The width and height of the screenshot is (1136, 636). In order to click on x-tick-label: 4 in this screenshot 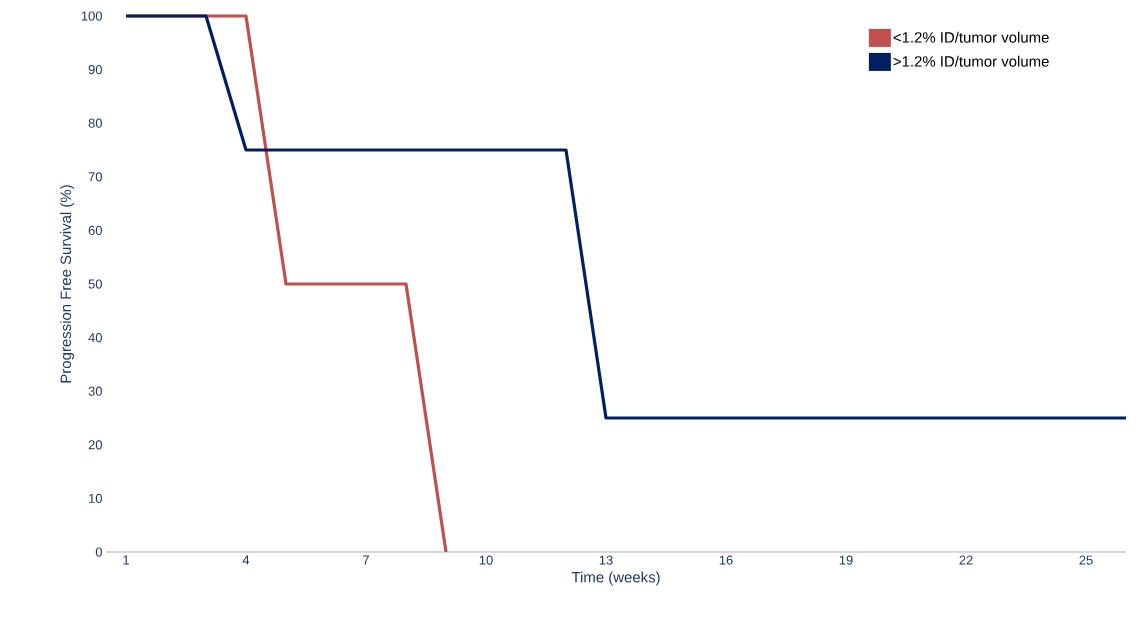, I will do `click(246, 560)`.